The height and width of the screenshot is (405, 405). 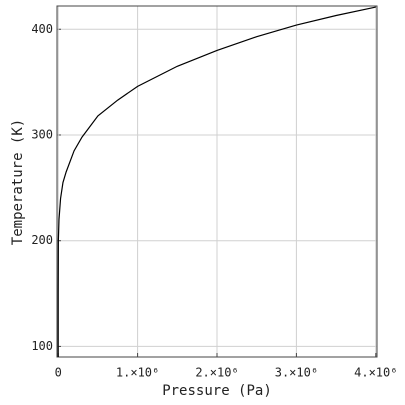 I want to click on y-axis-title: Temperature (K), so click(x=18, y=182).